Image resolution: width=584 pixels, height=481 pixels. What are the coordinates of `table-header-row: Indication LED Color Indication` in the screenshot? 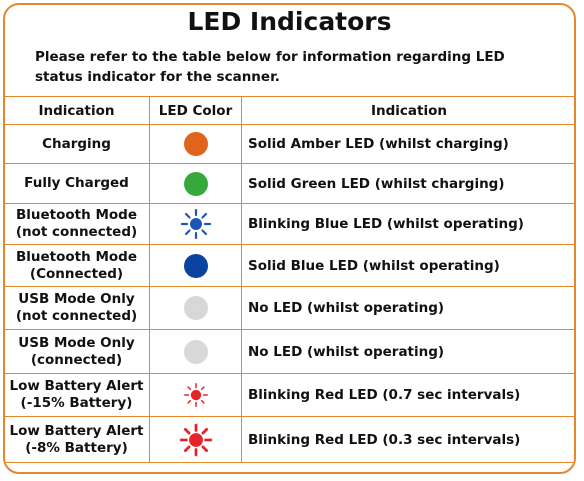 It's located at (289, 110).